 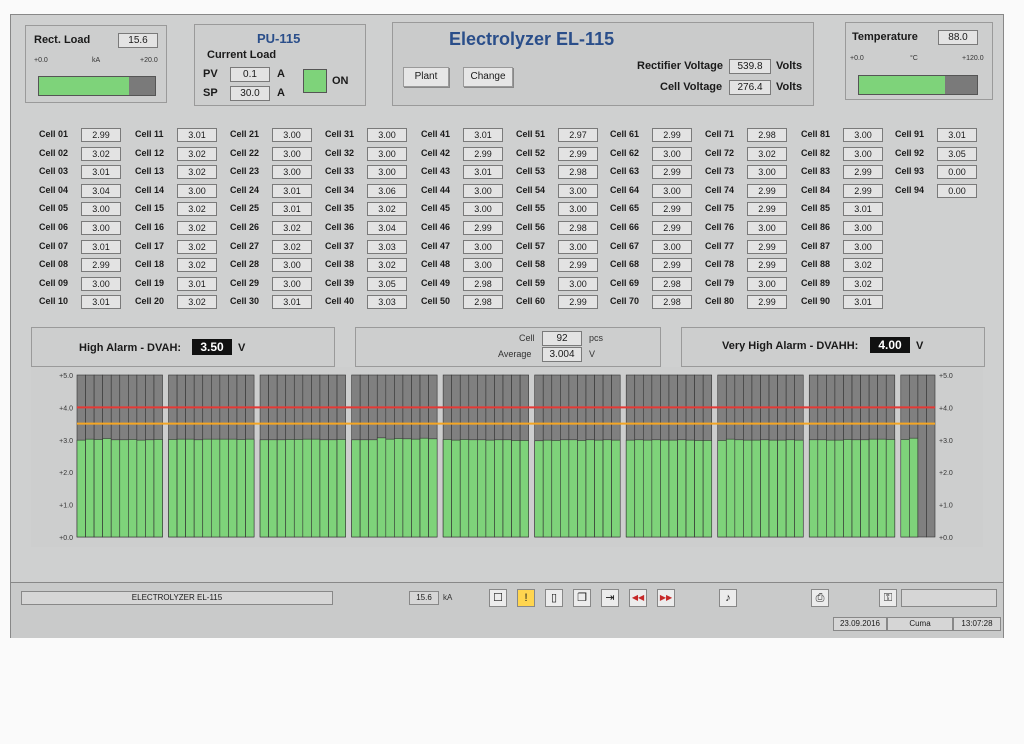 I want to click on y-tick-left: +3.0, so click(x=66, y=441).